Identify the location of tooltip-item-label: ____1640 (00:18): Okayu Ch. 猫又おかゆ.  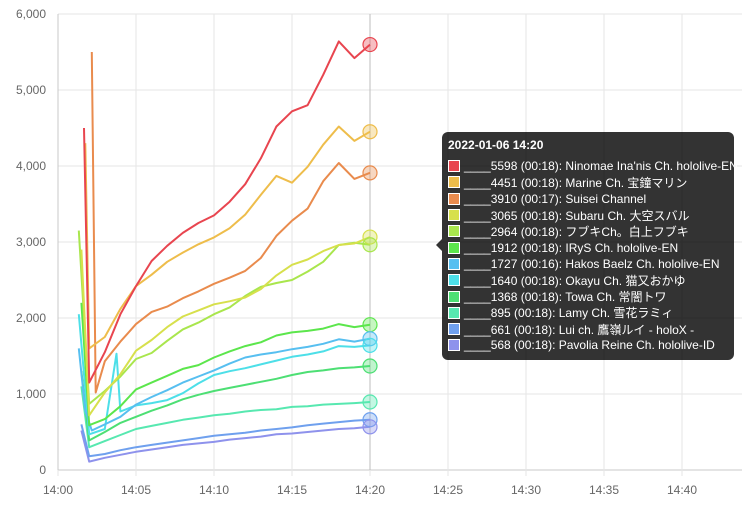
(575, 280).